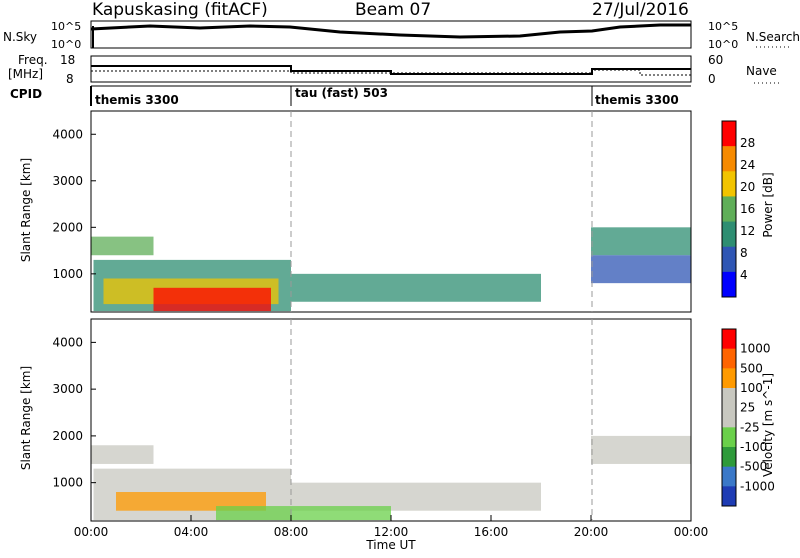 The width and height of the screenshot is (800, 558). What do you see at coordinates (748, 417) in the screenshot?
I see `velocity-colorbar: 1000 500 100 25 -25 -100 -500 -1000` at bounding box center [748, 417].